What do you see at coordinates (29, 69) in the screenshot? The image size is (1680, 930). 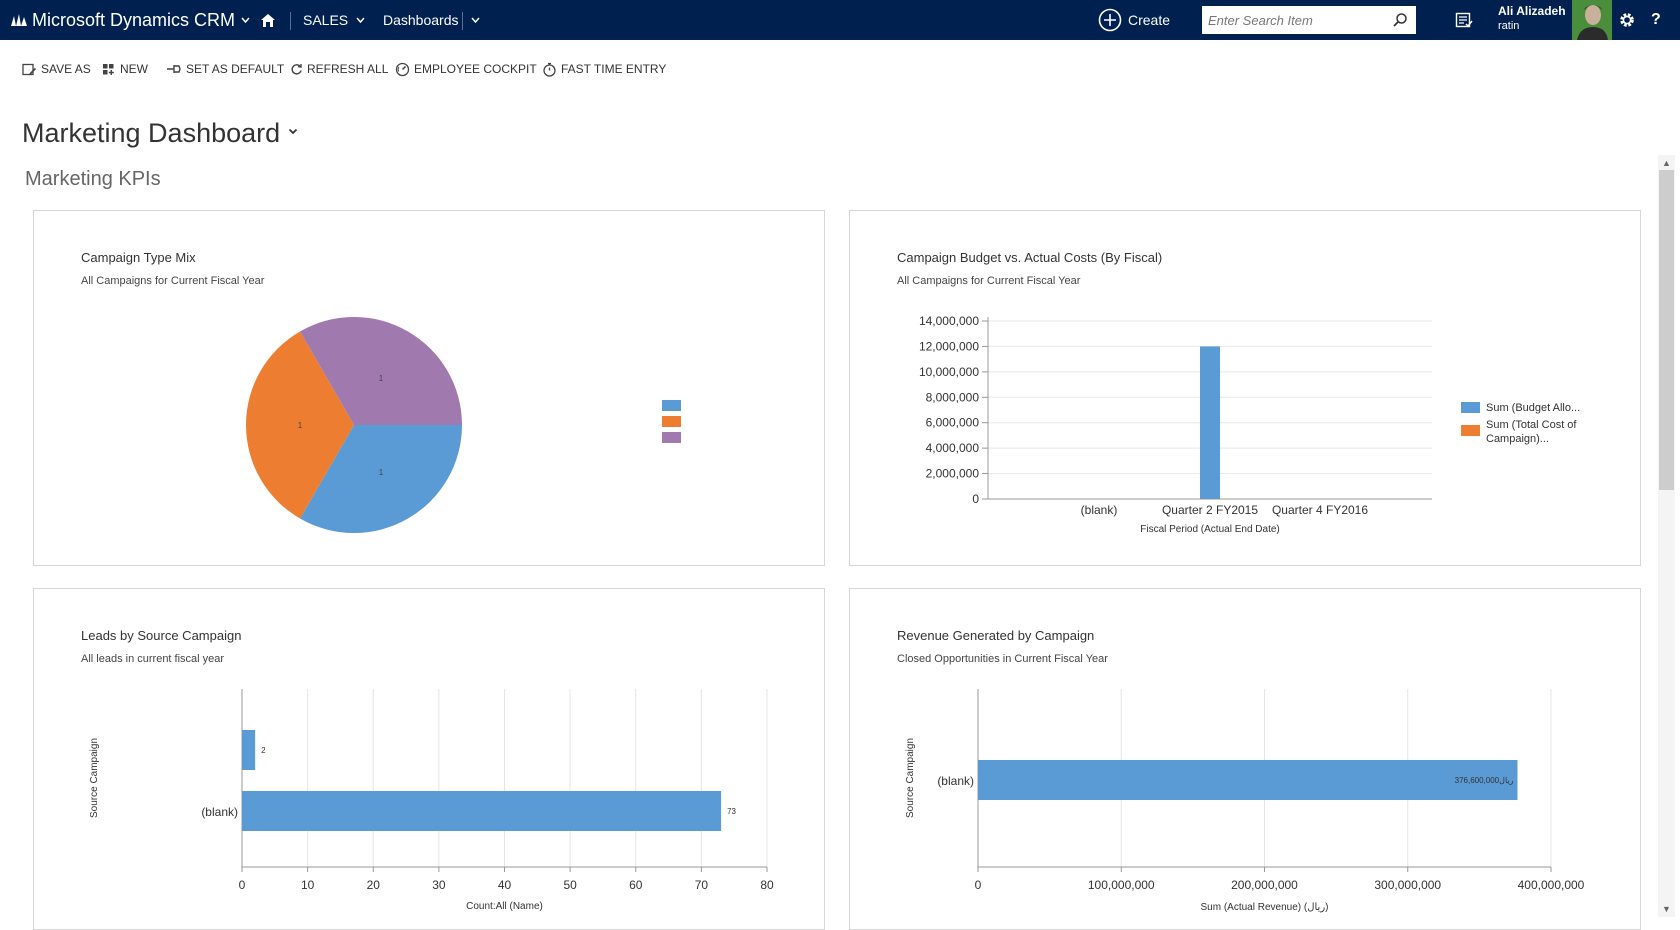 I see `save-as-icon` at bounding box center [29, 69].